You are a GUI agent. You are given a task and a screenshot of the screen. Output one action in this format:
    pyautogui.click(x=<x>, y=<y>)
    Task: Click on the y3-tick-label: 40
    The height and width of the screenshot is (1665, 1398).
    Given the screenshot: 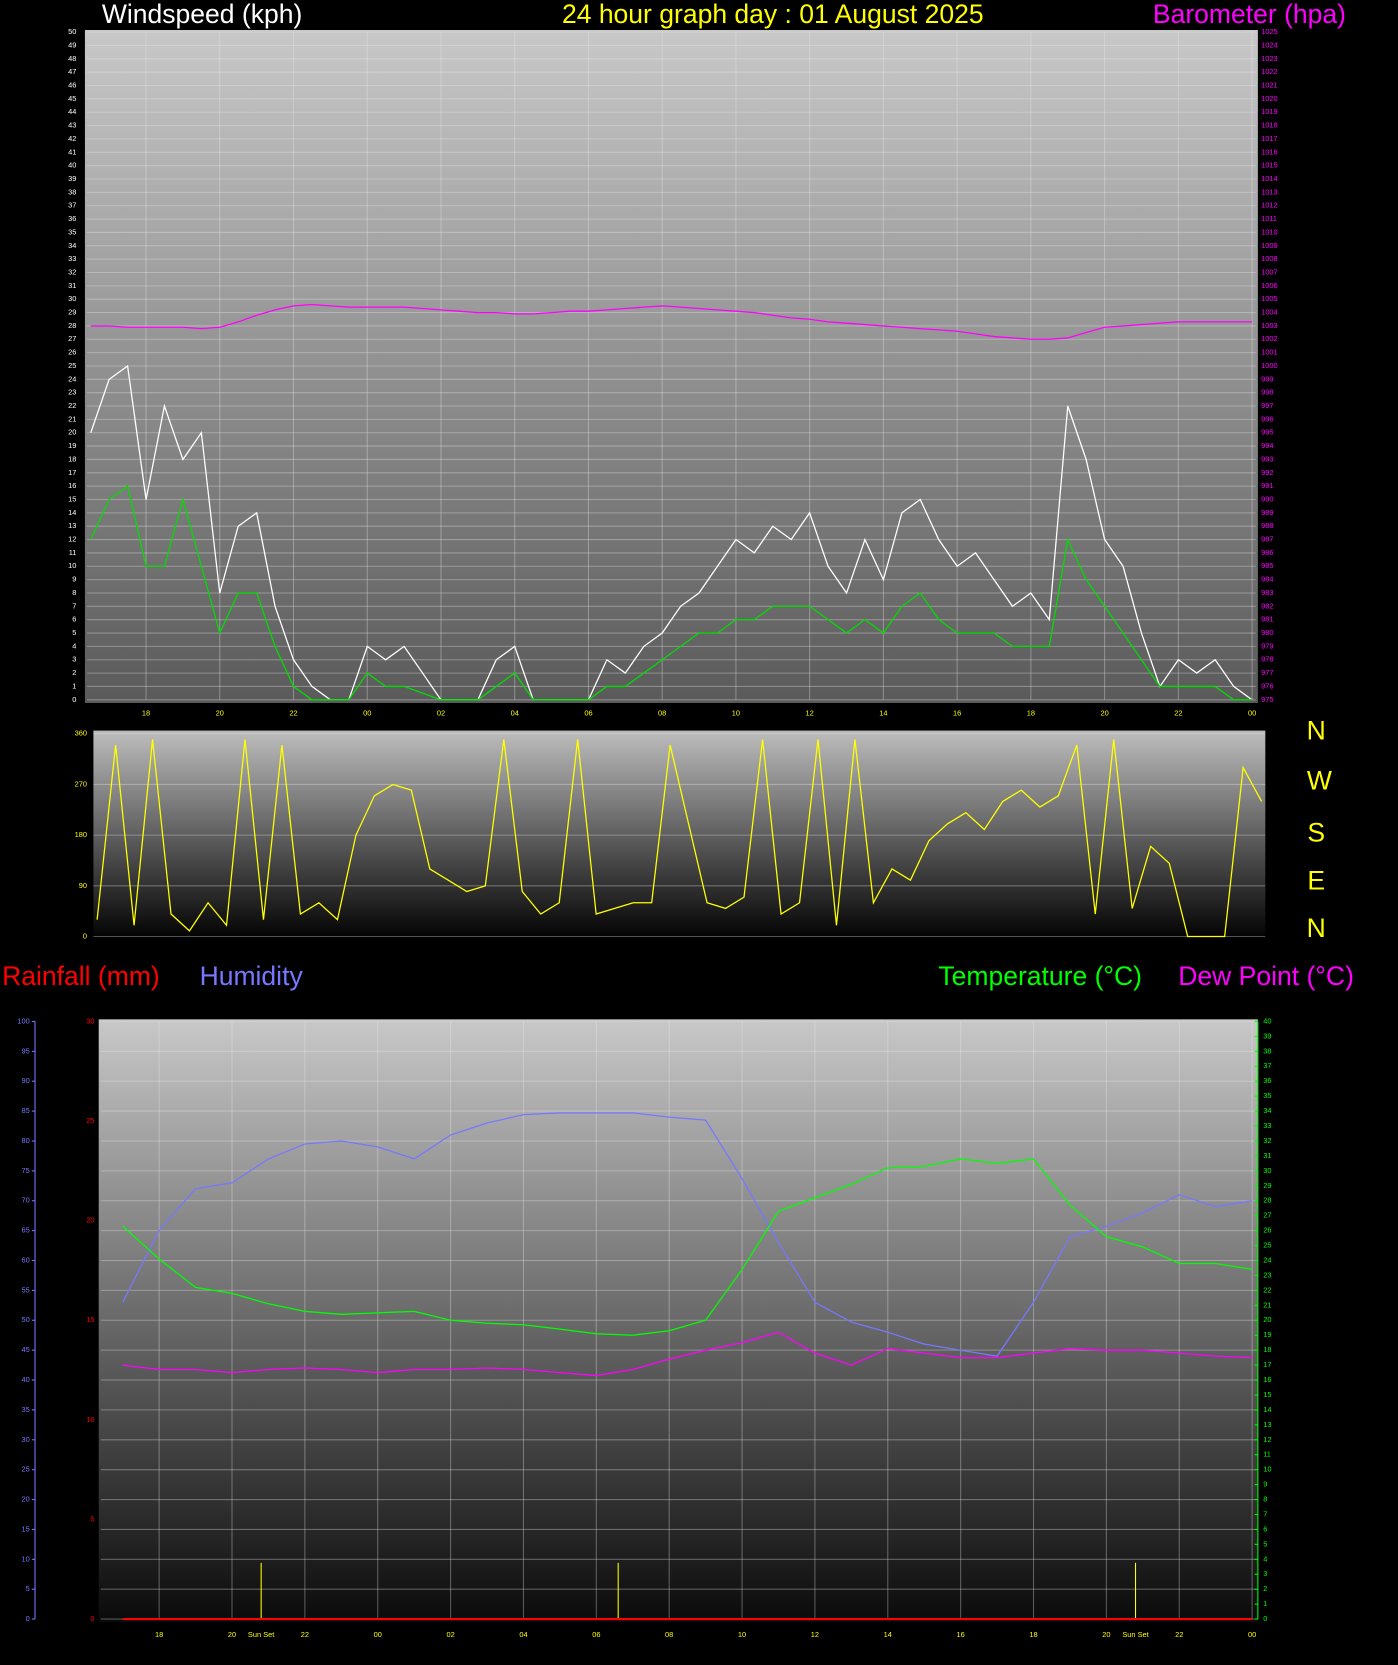 What is the action you would take?
    pyautogui.click(x=25, y=1379)
    